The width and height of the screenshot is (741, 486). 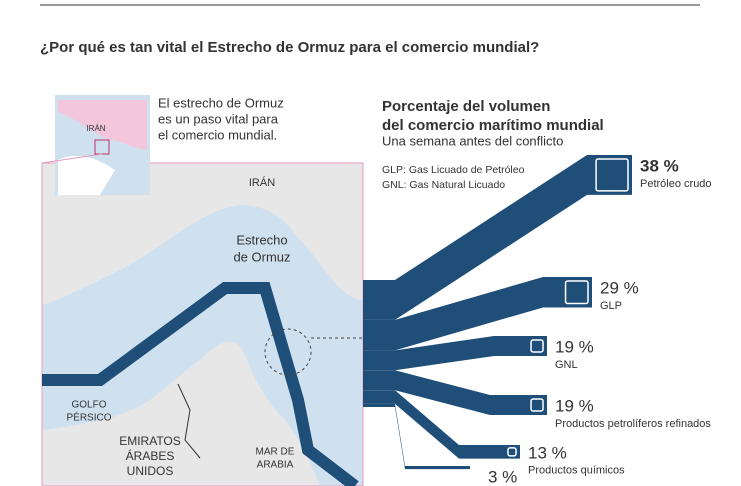 What do you see at coordinates (261, 239) in the screenshot?
I see `strait-label: Estrecho` at bounding box center [261, 239].